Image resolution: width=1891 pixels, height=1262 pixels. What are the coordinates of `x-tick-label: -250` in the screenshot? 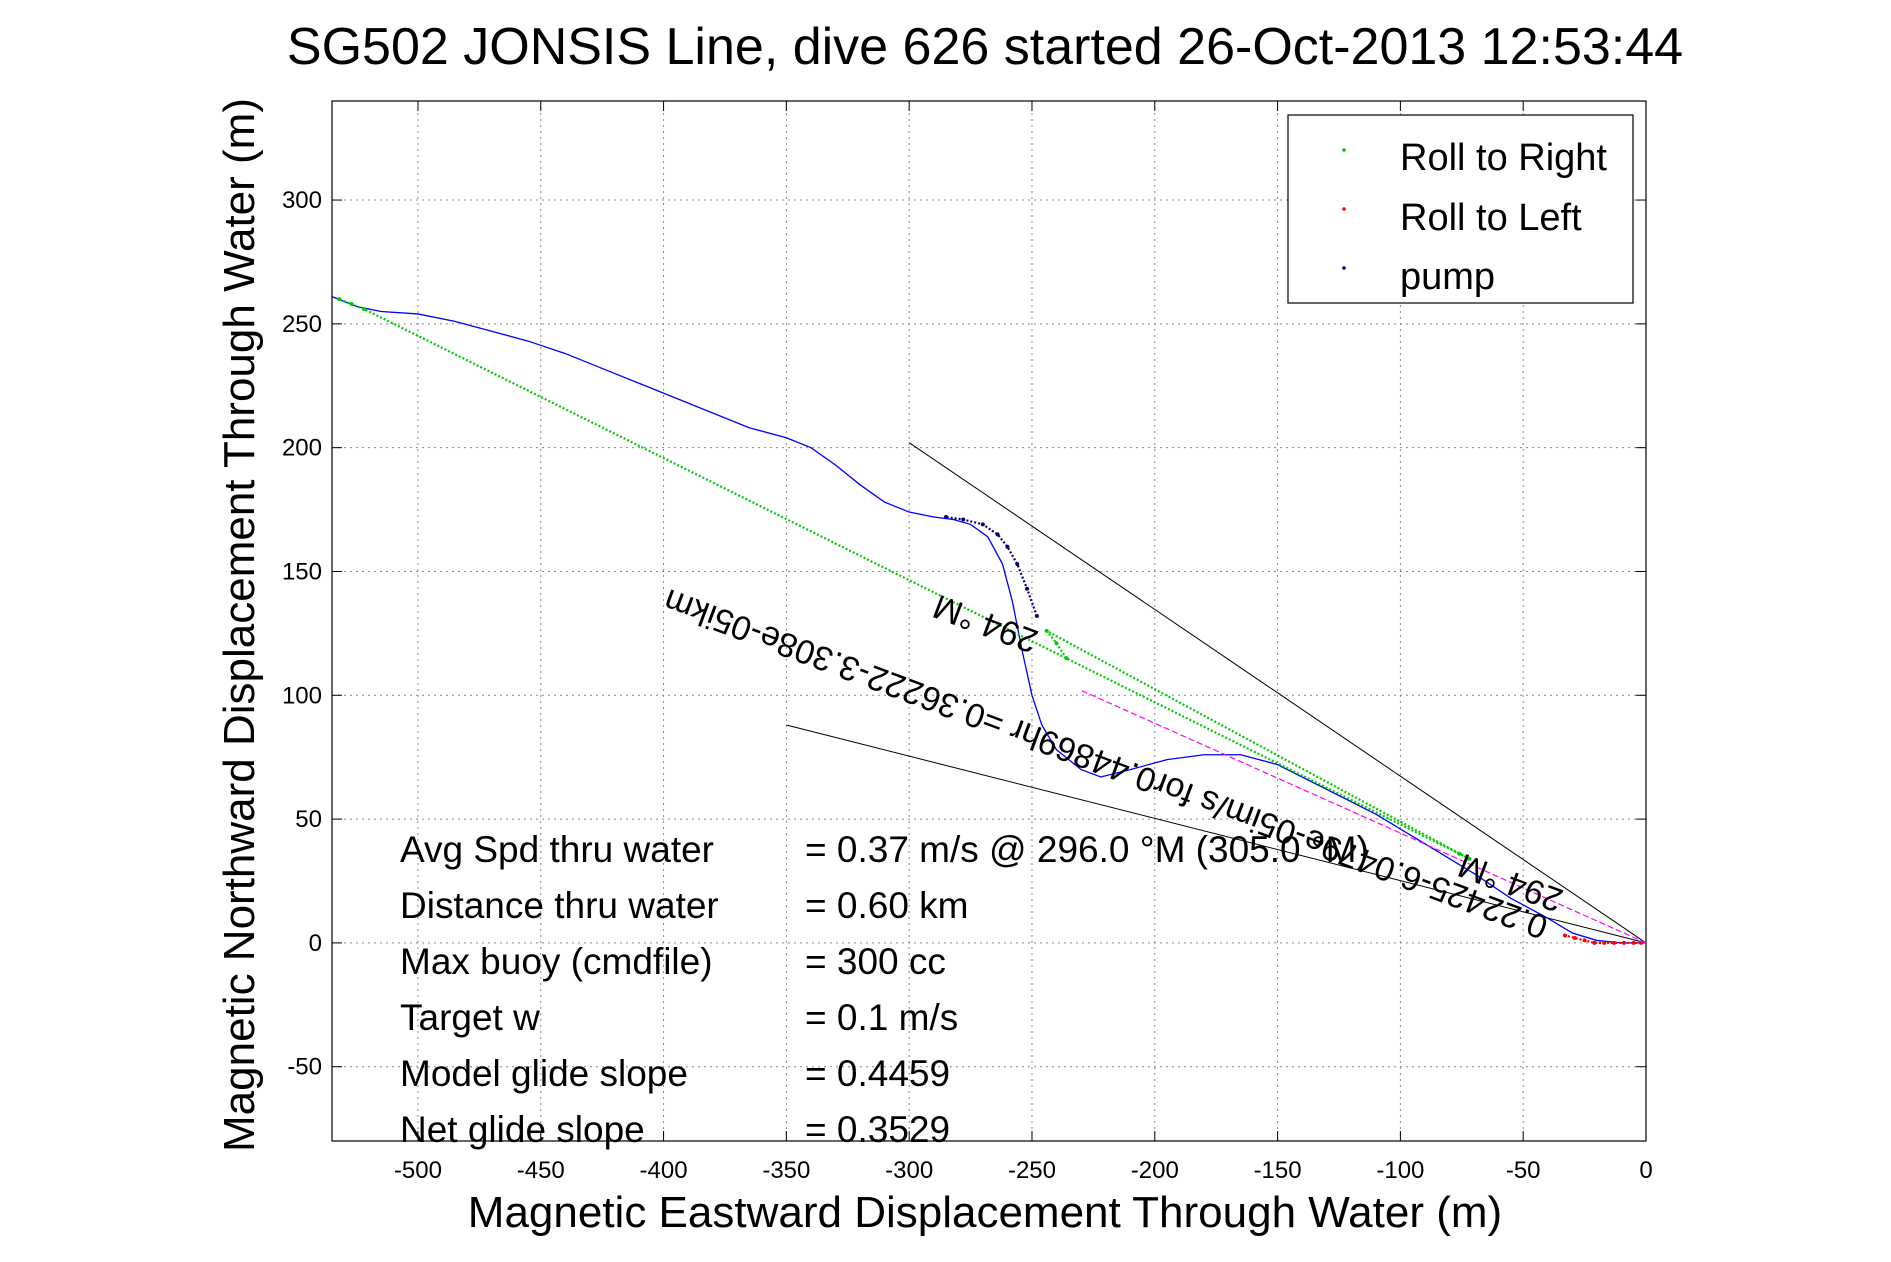 It's located at (1032, 1170).